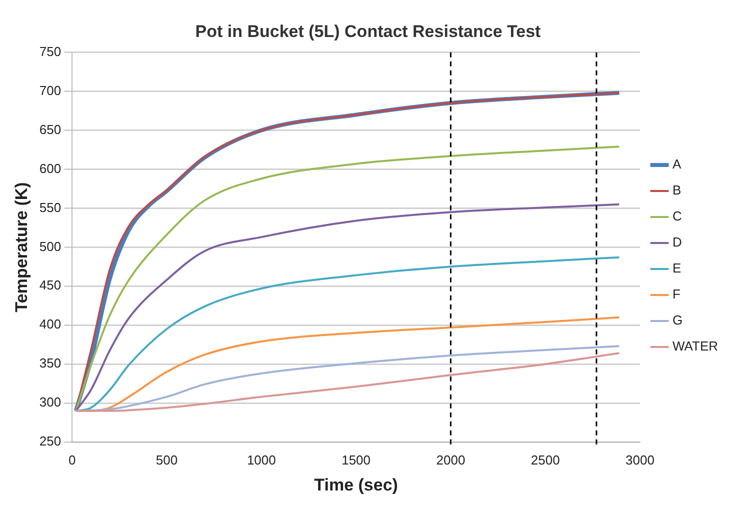 This screenshot has height=508, width=746. I want to click on y-tick-label: 650, so click(50, 129).